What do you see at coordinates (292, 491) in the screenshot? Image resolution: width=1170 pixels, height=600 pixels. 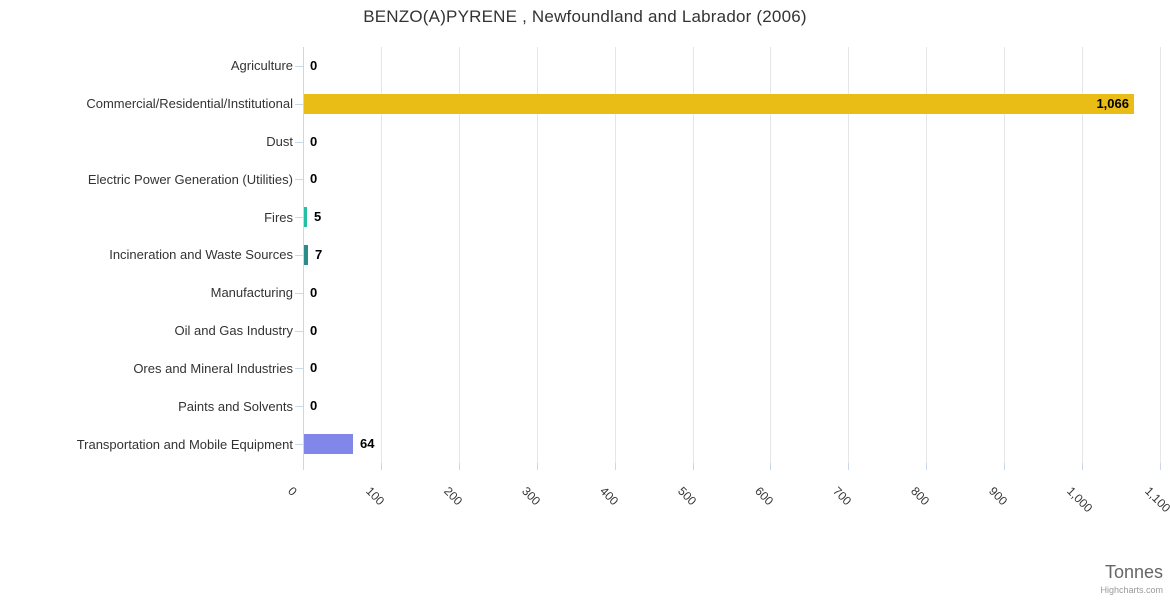 I see `x-tick-label: 0` at bounding box center [292, 491].